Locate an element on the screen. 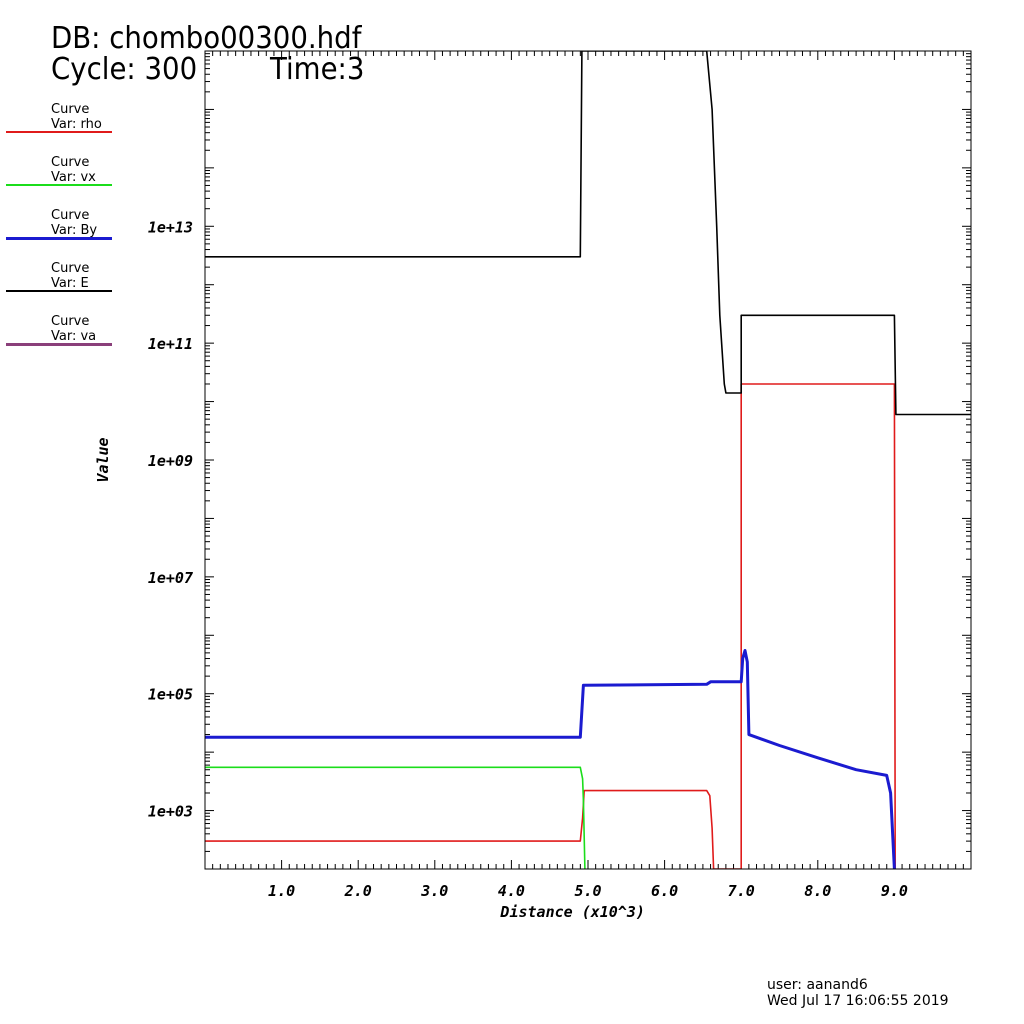 The image size is (1024, 1024). series-line-by is located at coordinates (550, 759).